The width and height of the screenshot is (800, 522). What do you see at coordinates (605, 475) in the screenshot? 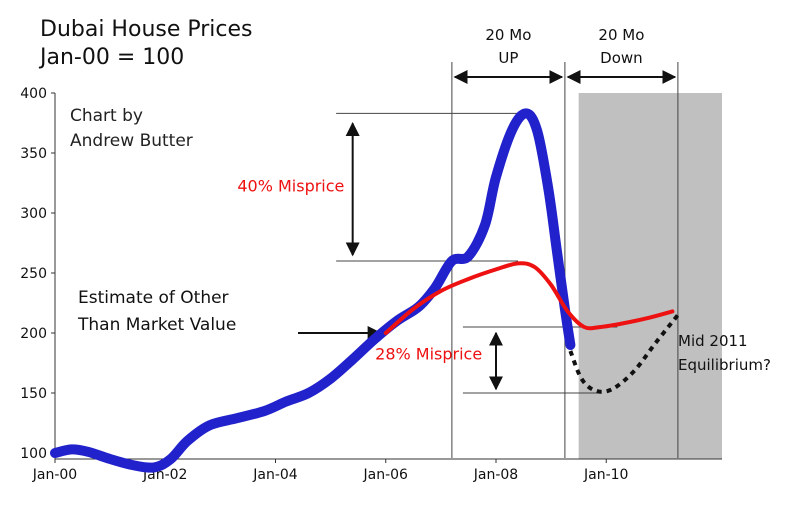
I see `x-tick-label: Jan-10` at bounding box center [605, 475].